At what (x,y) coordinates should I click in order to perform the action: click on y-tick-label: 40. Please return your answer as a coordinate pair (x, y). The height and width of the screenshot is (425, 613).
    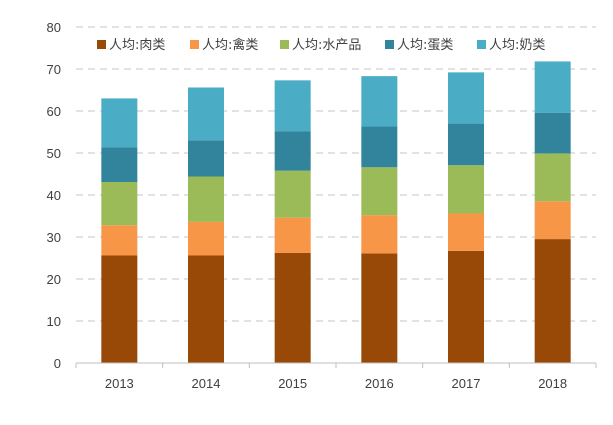
    Looking at the image, I should click on (54, 195).